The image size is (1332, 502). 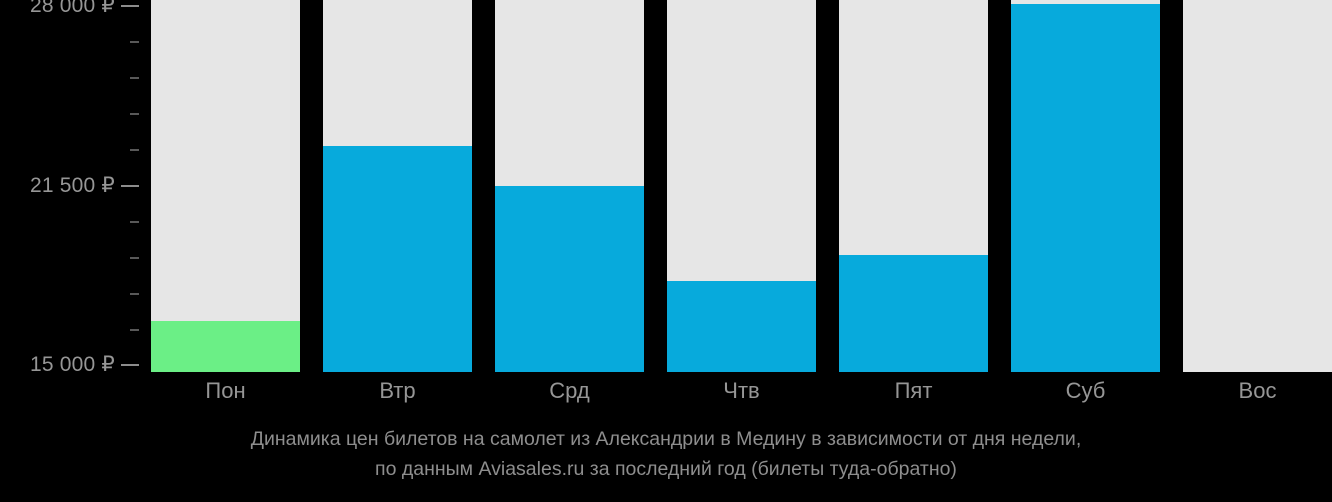 I want to click on bar-value-sat, so click(x=1085, y=188).